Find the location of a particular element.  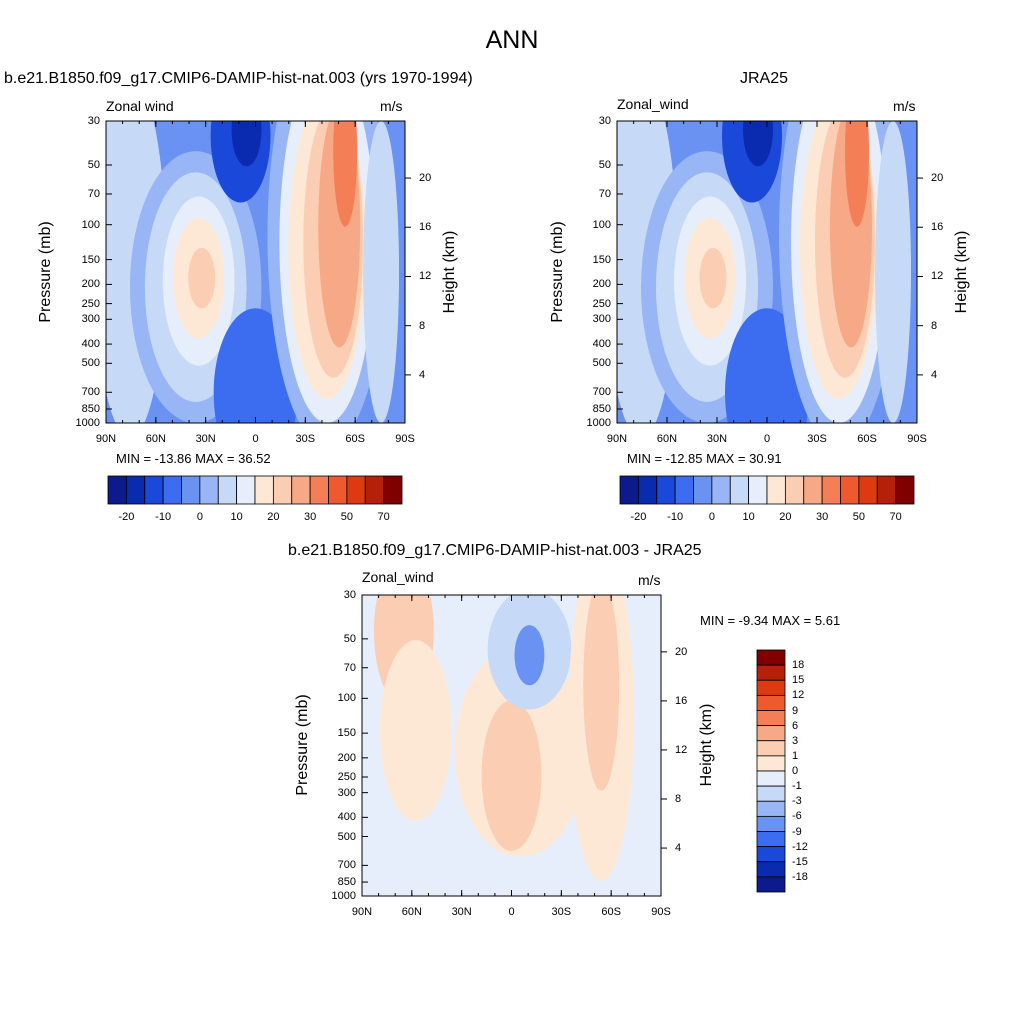

colorbar-label: 9 is located at coordinates (795, 710).